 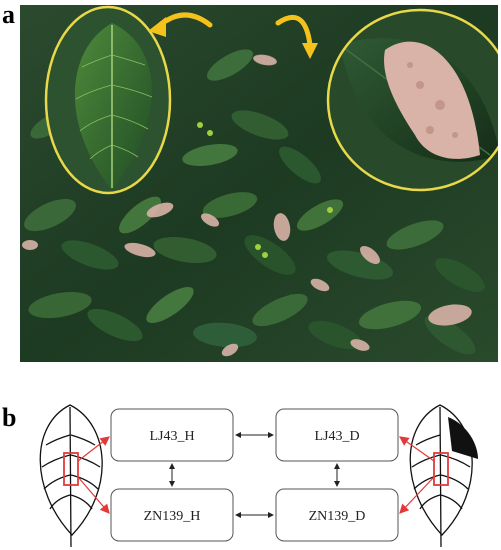 What do you see at coordinates (441, 469) in the screenshot?
I see `diseased-sample-box` at bounding box center [441, 469].